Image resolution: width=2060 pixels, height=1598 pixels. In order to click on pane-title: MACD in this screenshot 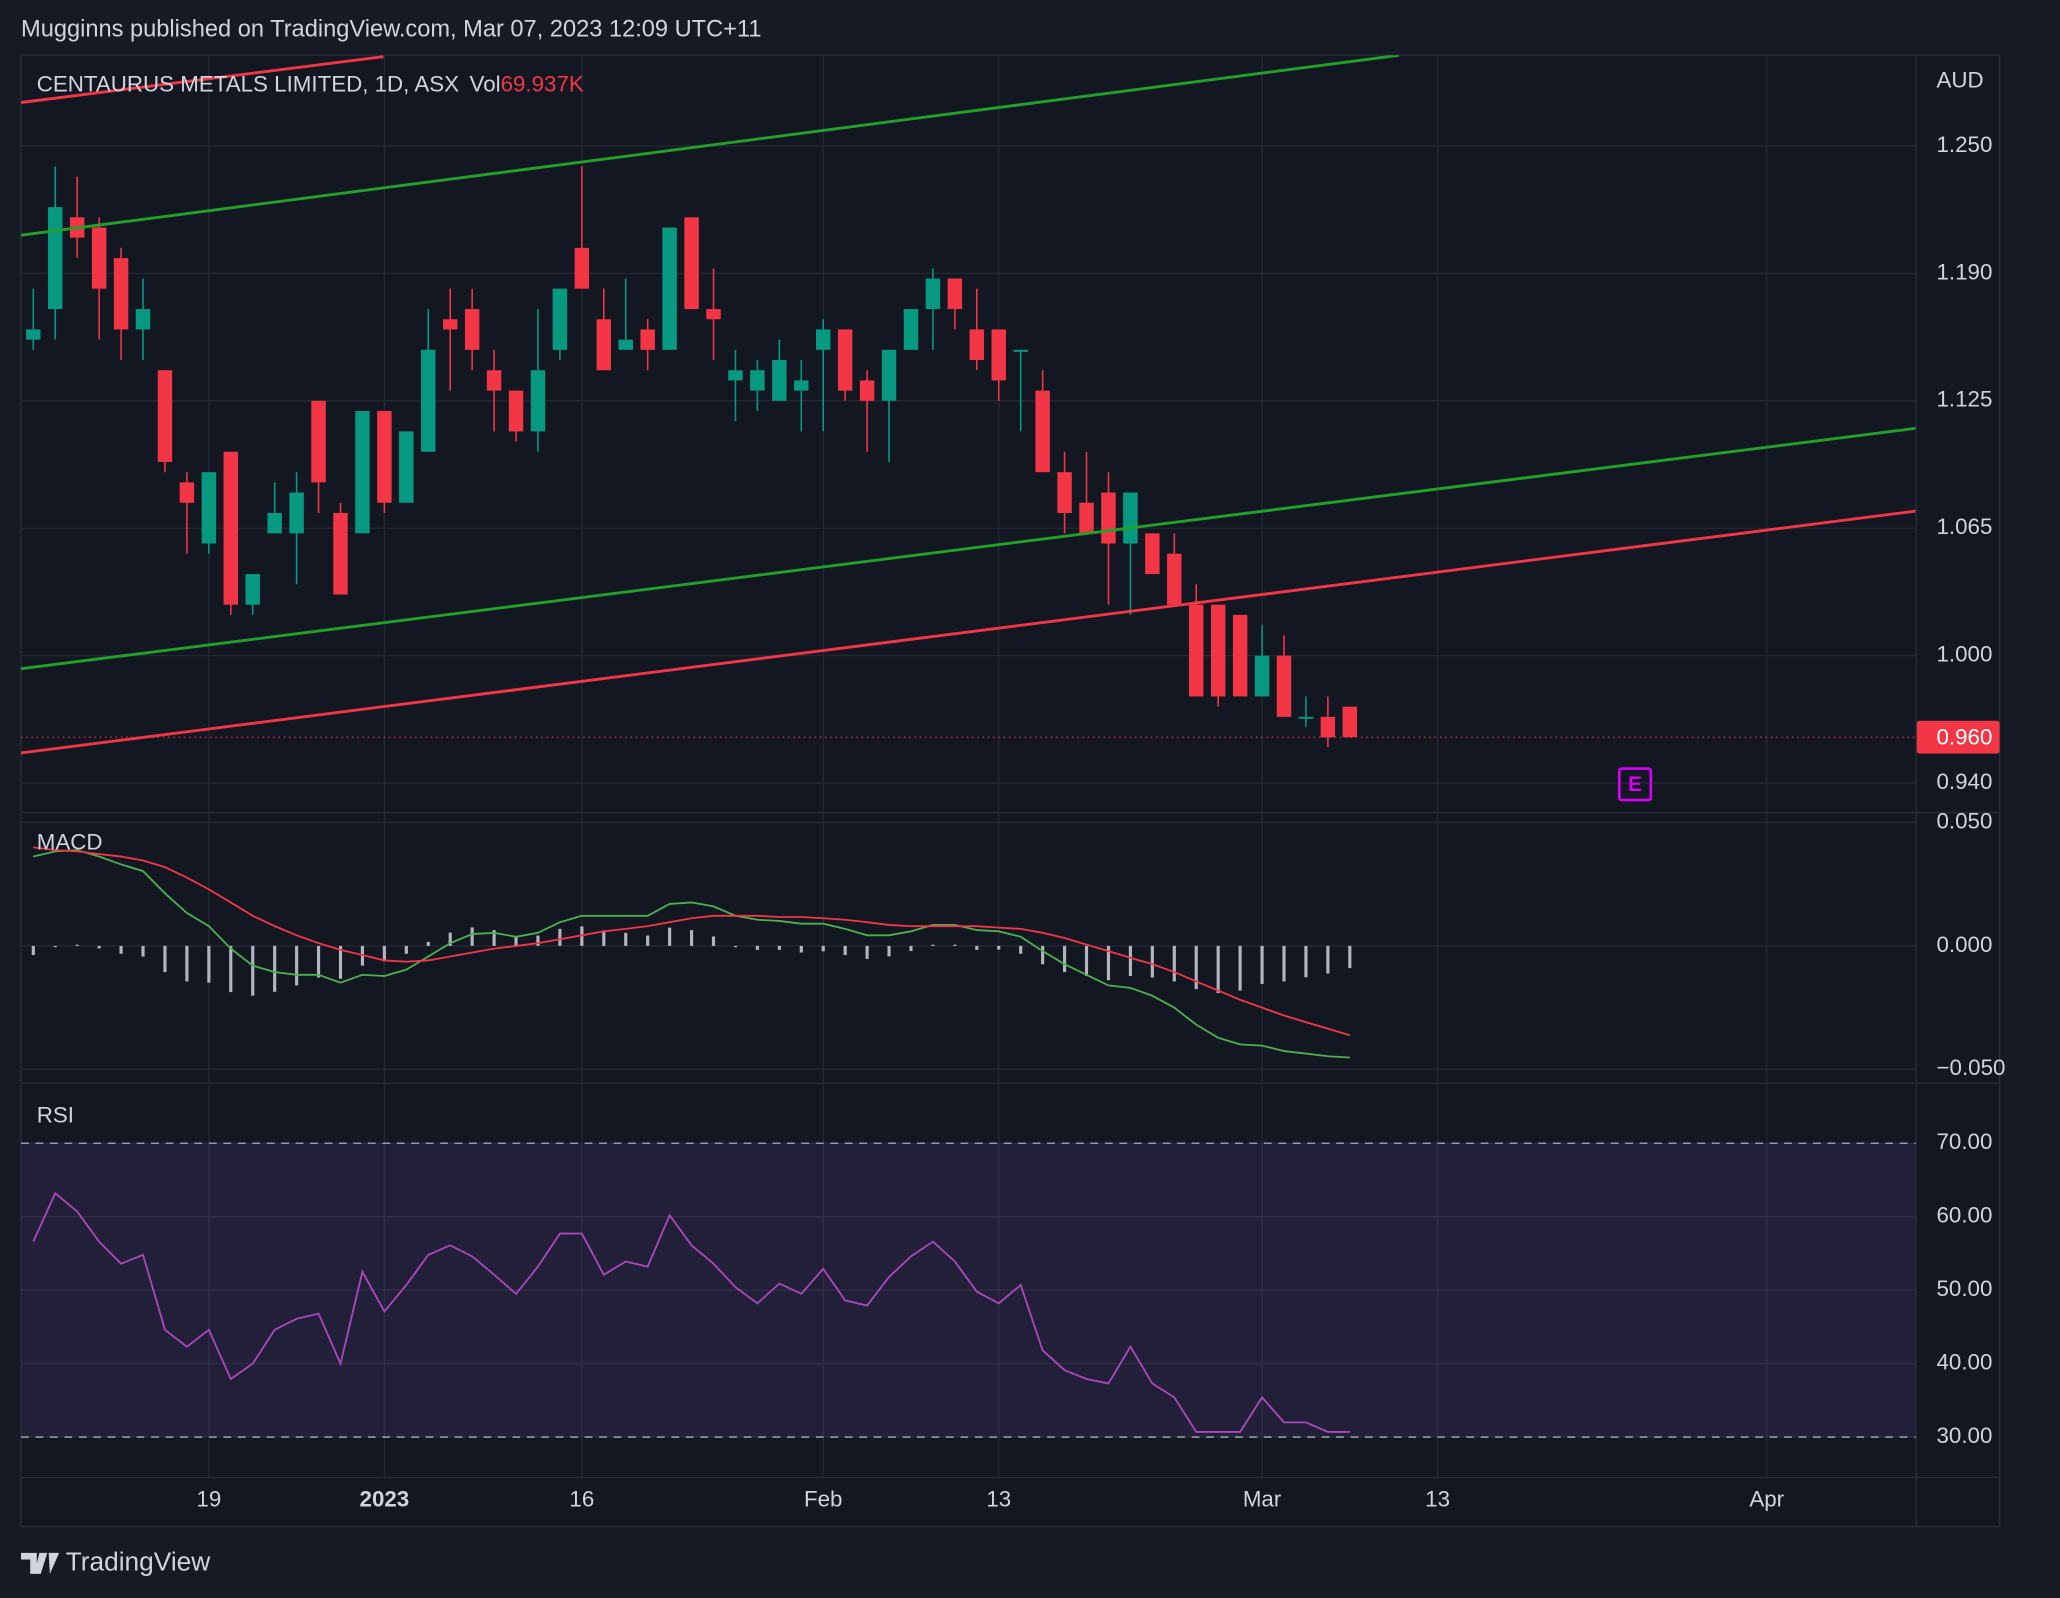, I will do `click(70, 841)`.